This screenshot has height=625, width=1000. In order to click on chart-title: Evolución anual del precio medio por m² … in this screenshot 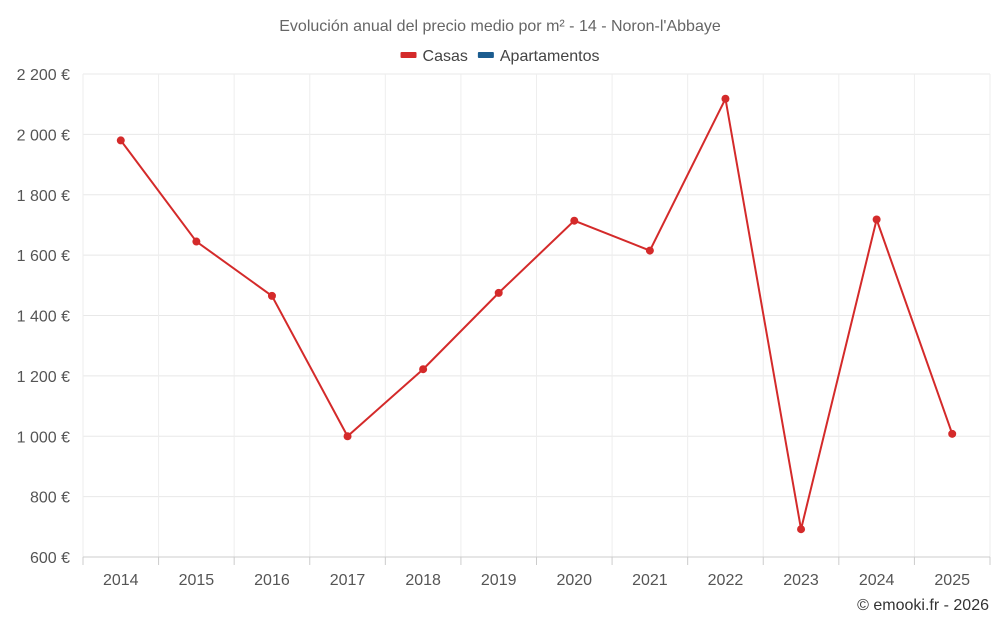, I will do `click(500, 26)`.